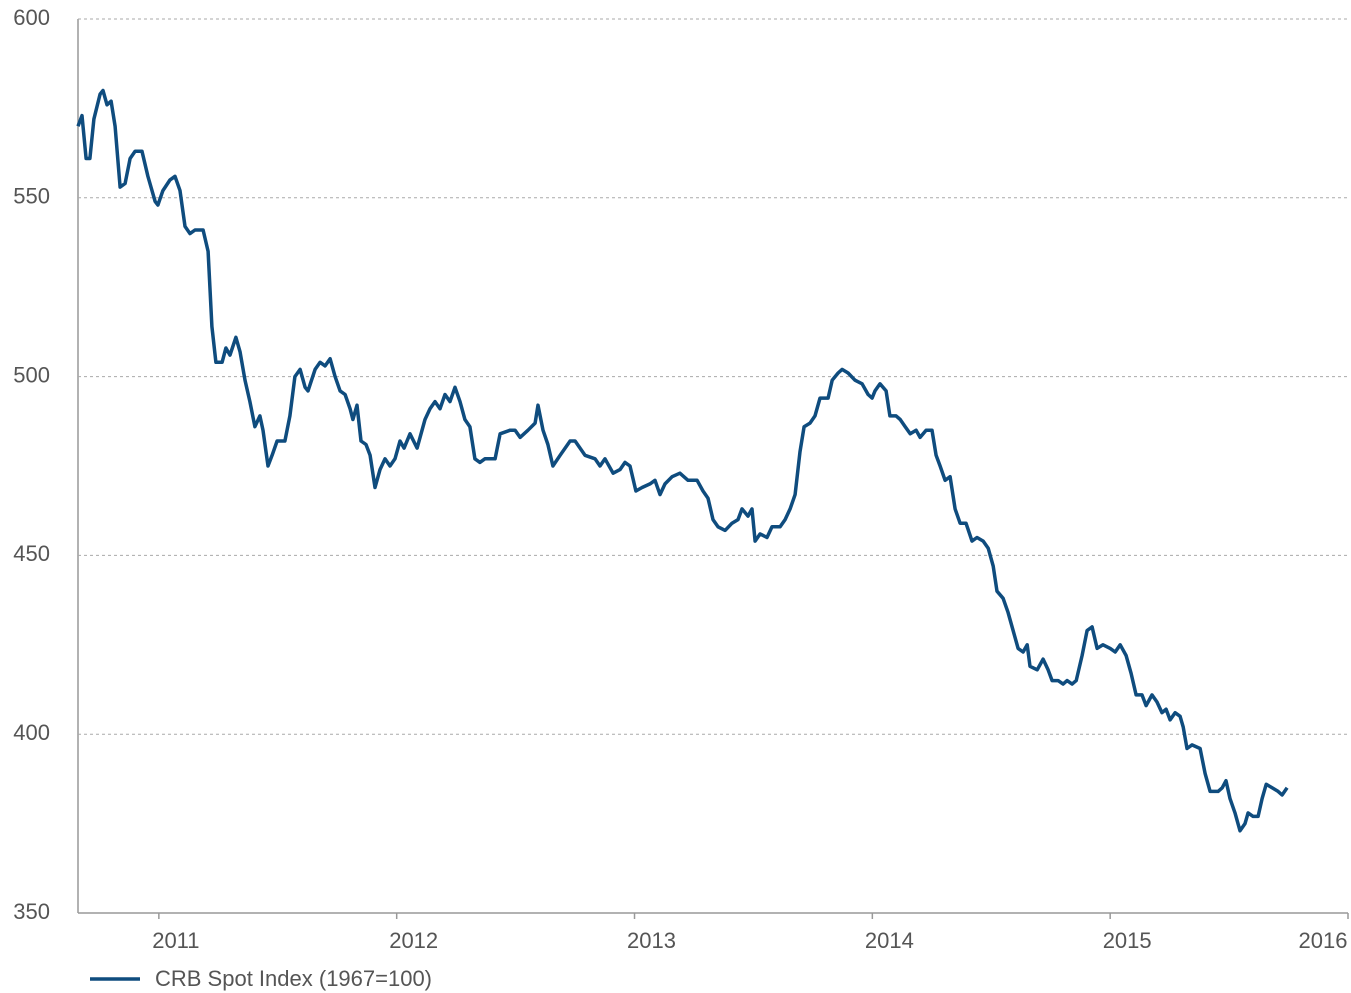 Image resolution: width=1351 pixels, height=993 pixels. What do you see at coordinates (175, 940) in the screenshot?
I see `x-tick-label: 2011` at bounding box center [175, 940].